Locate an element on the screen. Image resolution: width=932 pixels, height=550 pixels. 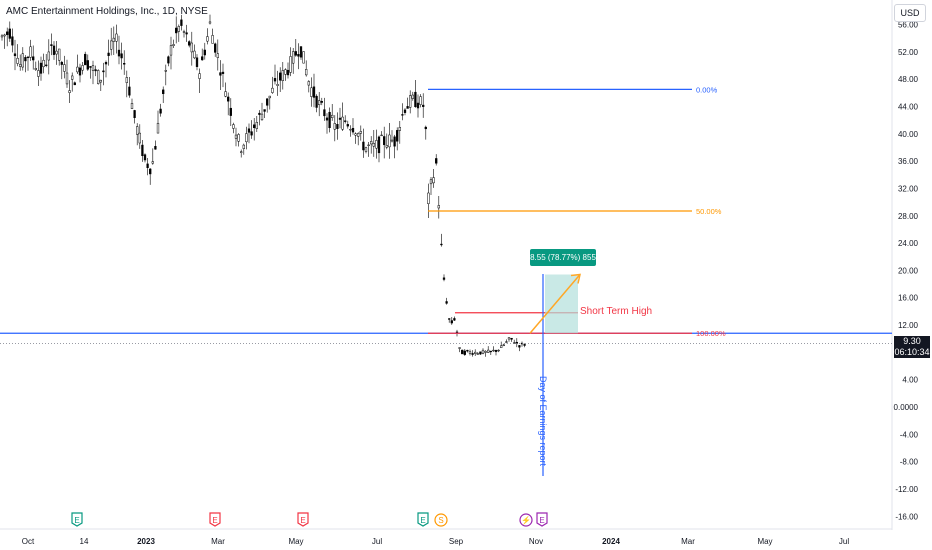
projection-arrow is located at coordinates (555, 304).